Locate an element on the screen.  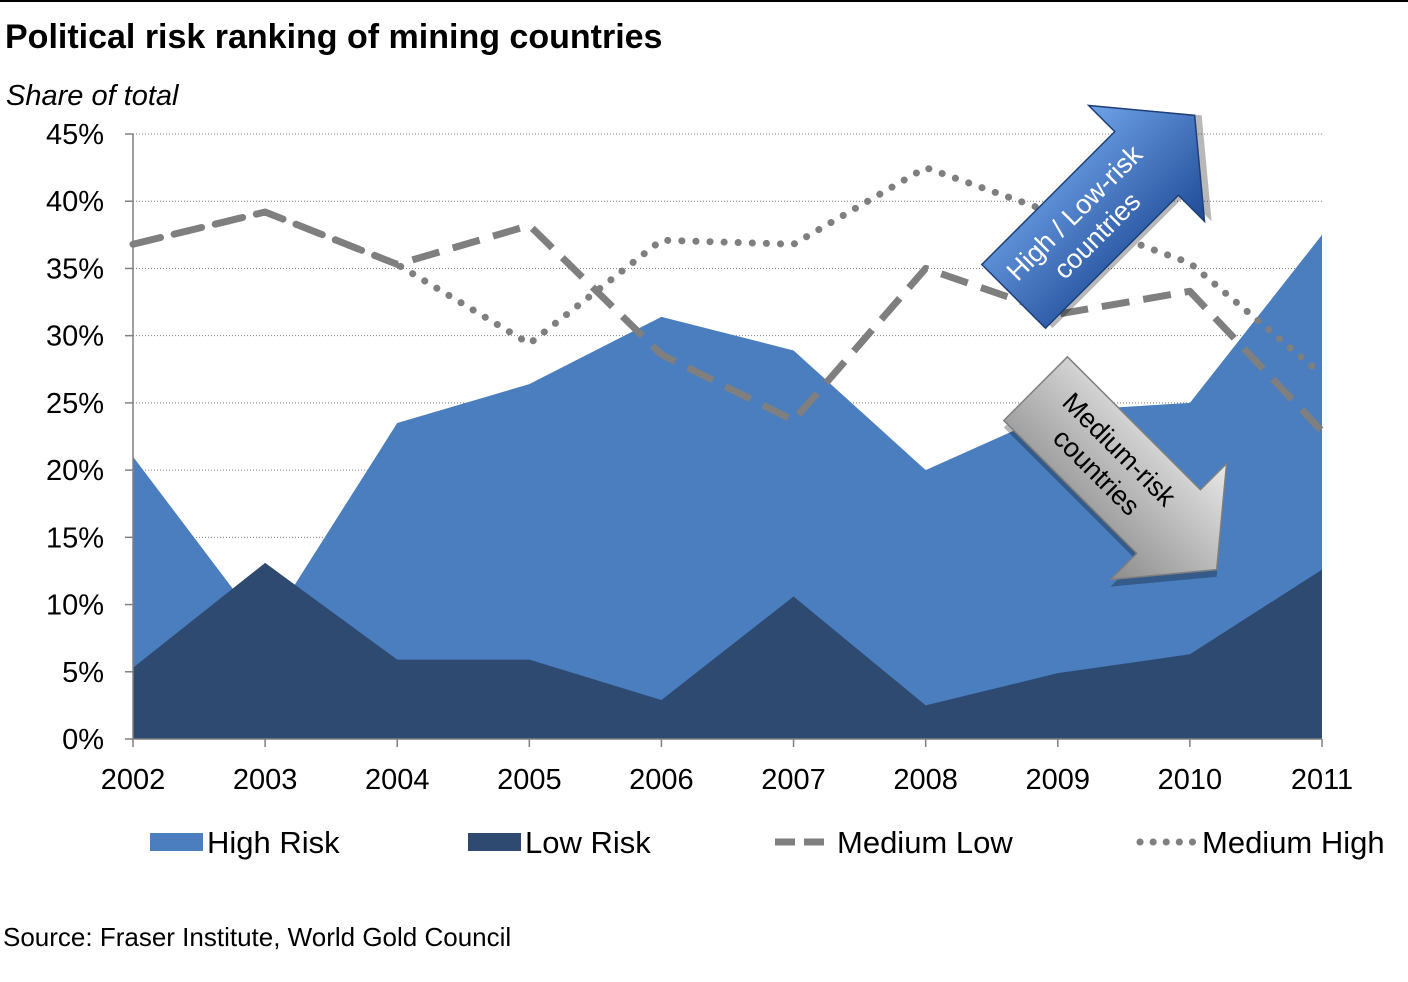
legend-label-high-risk: High Risk is located at coordinates (273, 842).